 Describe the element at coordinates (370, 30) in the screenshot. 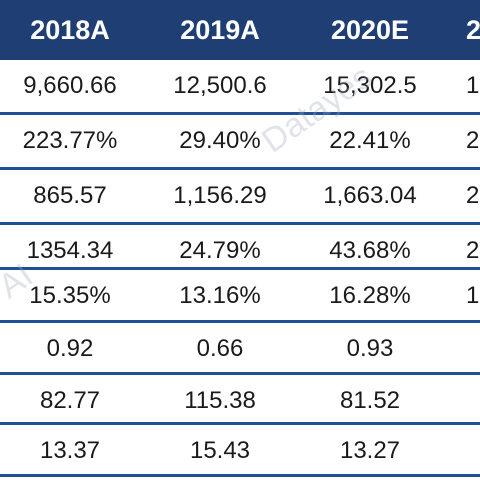

I see `header-col-2020e: 2020E` at that location.